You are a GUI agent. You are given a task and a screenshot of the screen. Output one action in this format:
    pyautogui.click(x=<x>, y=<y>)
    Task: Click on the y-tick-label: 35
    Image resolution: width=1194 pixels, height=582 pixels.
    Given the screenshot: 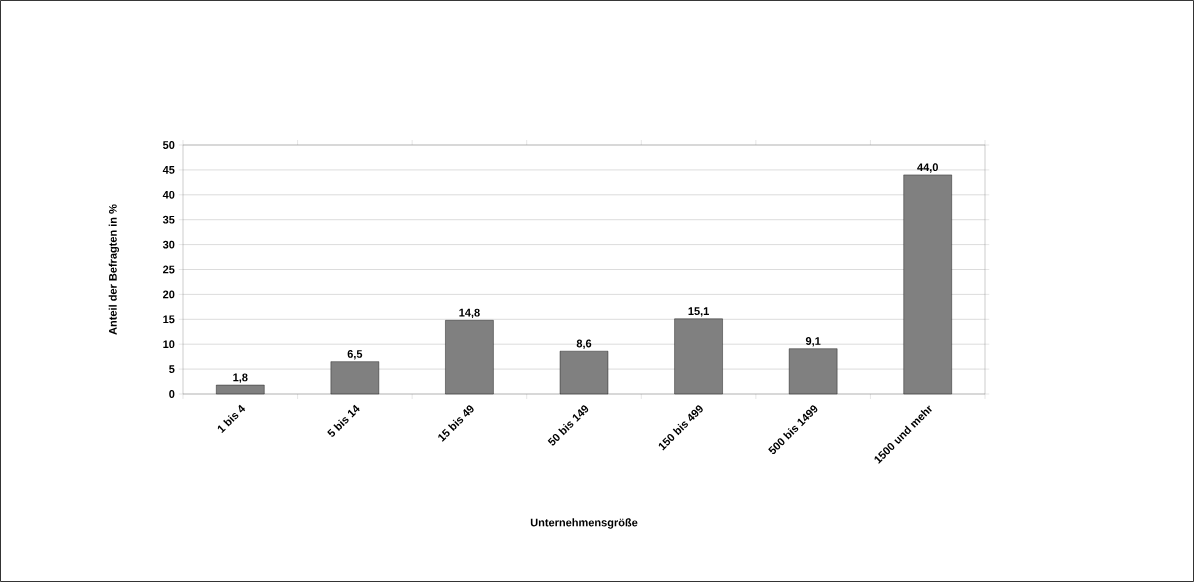 What is the action you would take?
    pyautogui.click(x=168, y=219)
    